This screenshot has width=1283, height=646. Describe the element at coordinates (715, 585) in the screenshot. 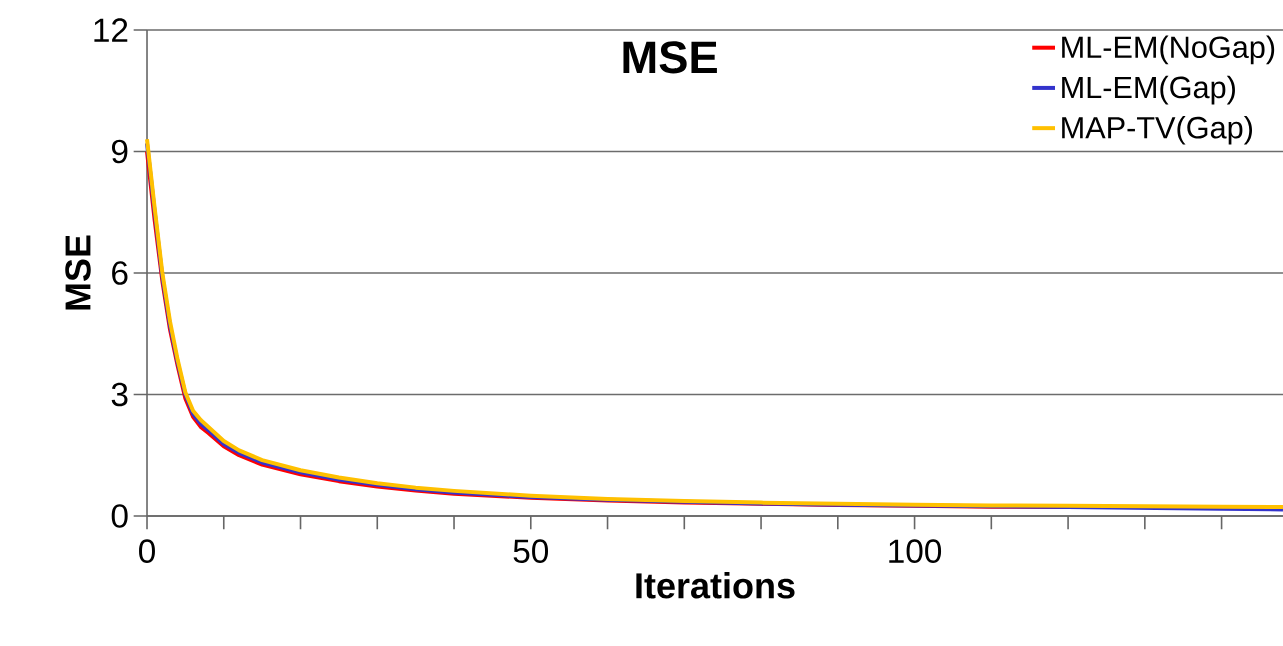

I see `x-axis-title: Iterations` at that location.